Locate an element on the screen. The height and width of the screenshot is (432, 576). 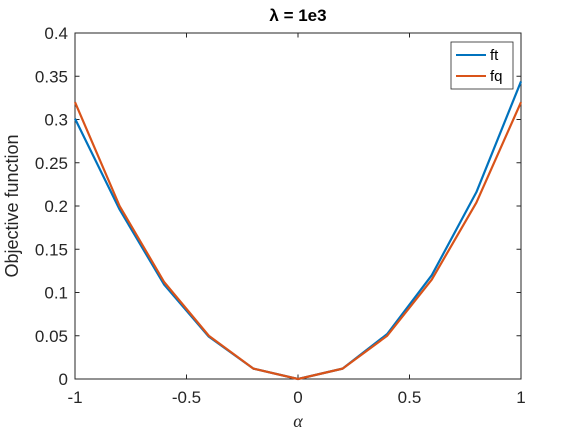
y-tick-label: 0.25 is located at coordinates (51, 163).